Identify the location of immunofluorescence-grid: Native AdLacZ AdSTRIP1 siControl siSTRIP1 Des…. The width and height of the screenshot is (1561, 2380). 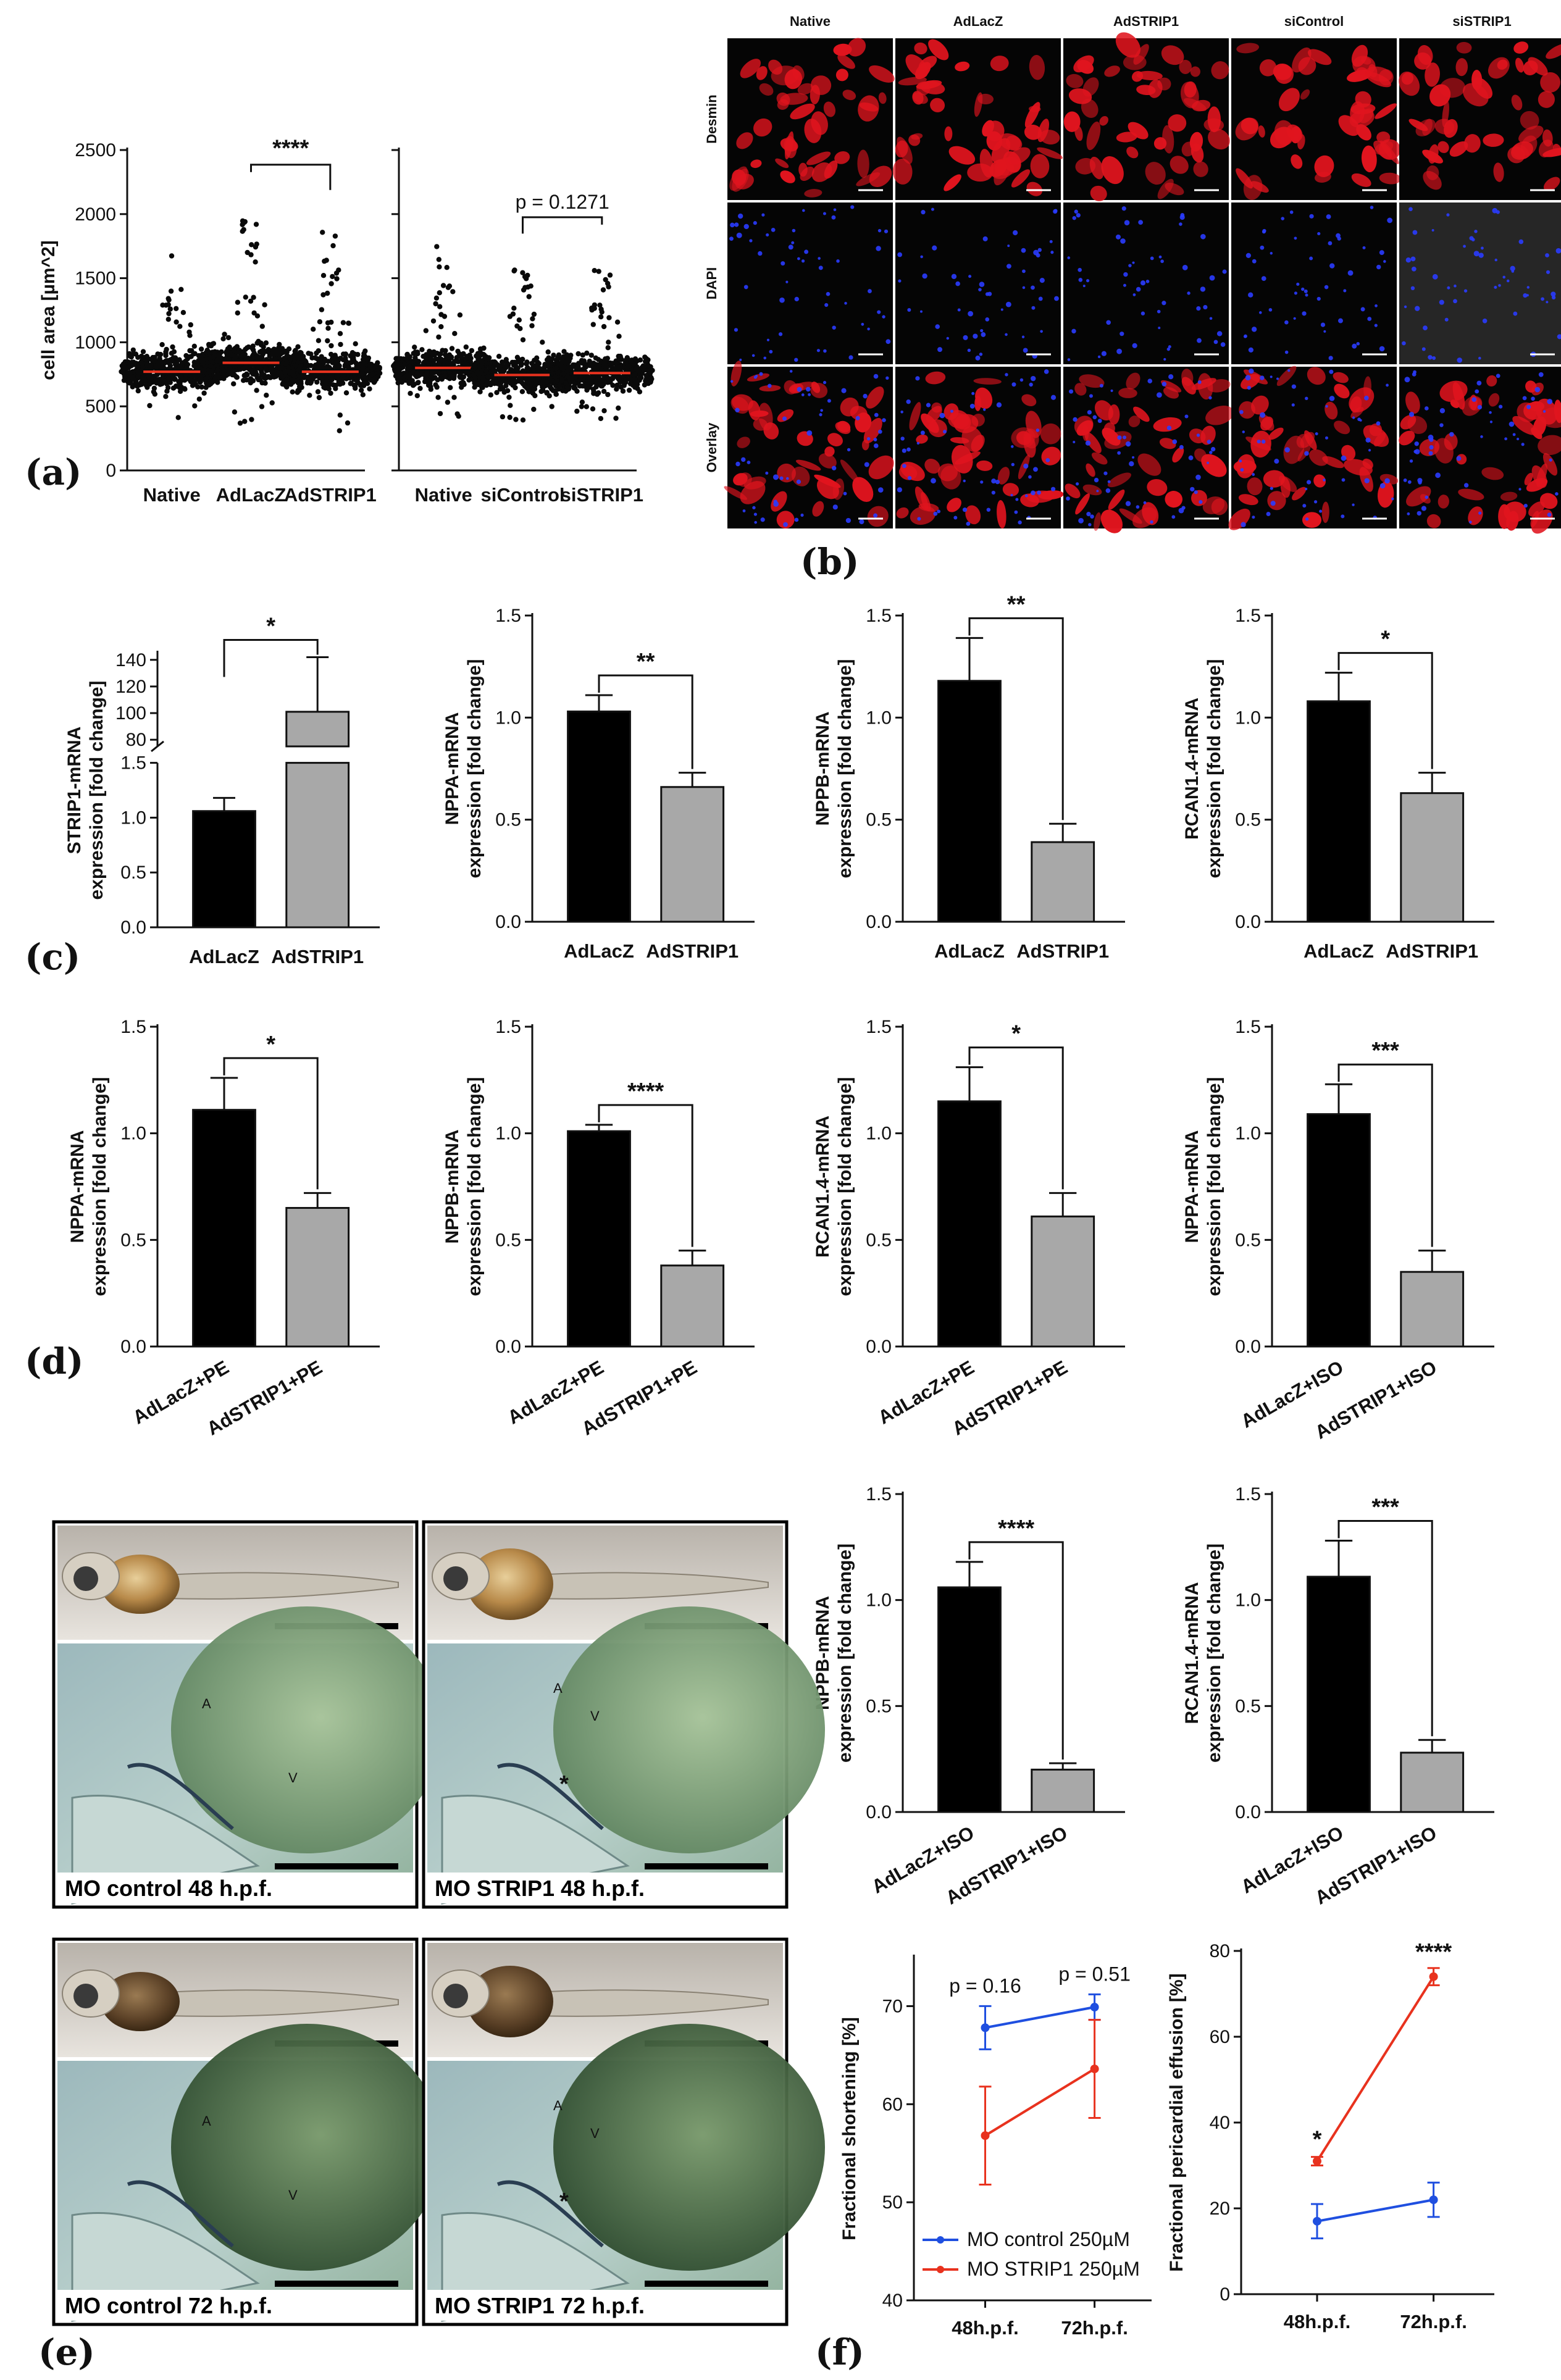
(1132, 274).